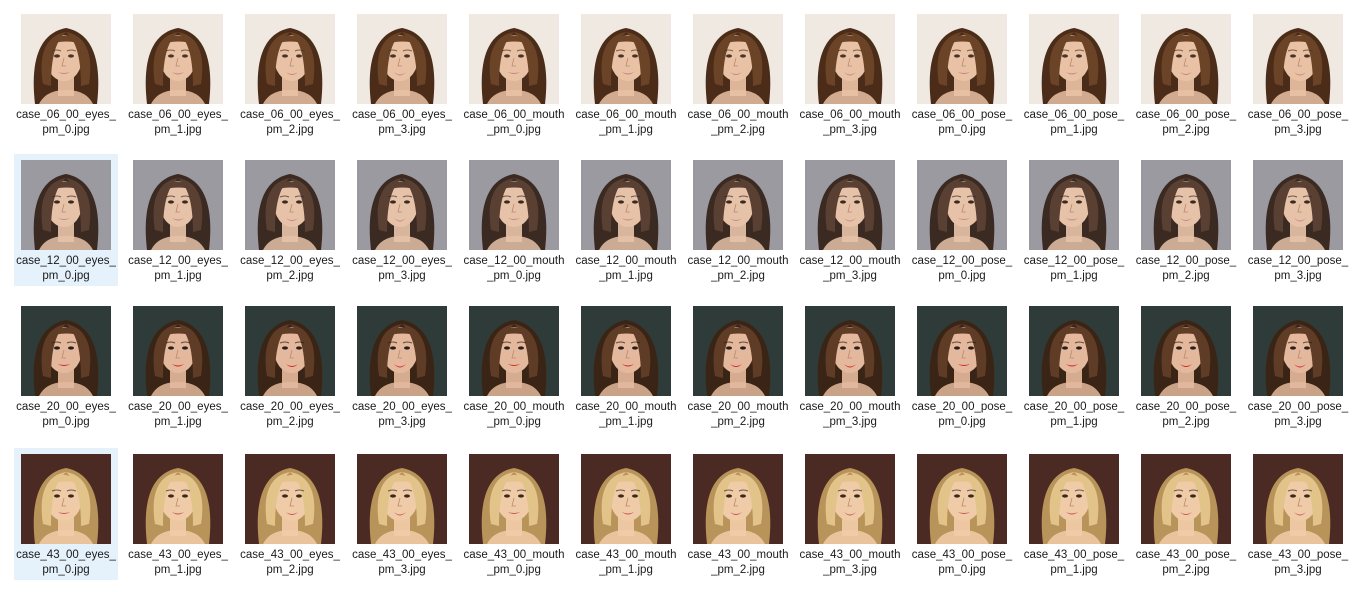 This screenshot has height=592, width=1368. I want to click on file-item: case_06_00_eyes_pm_3.jpg, so click(402, 74).